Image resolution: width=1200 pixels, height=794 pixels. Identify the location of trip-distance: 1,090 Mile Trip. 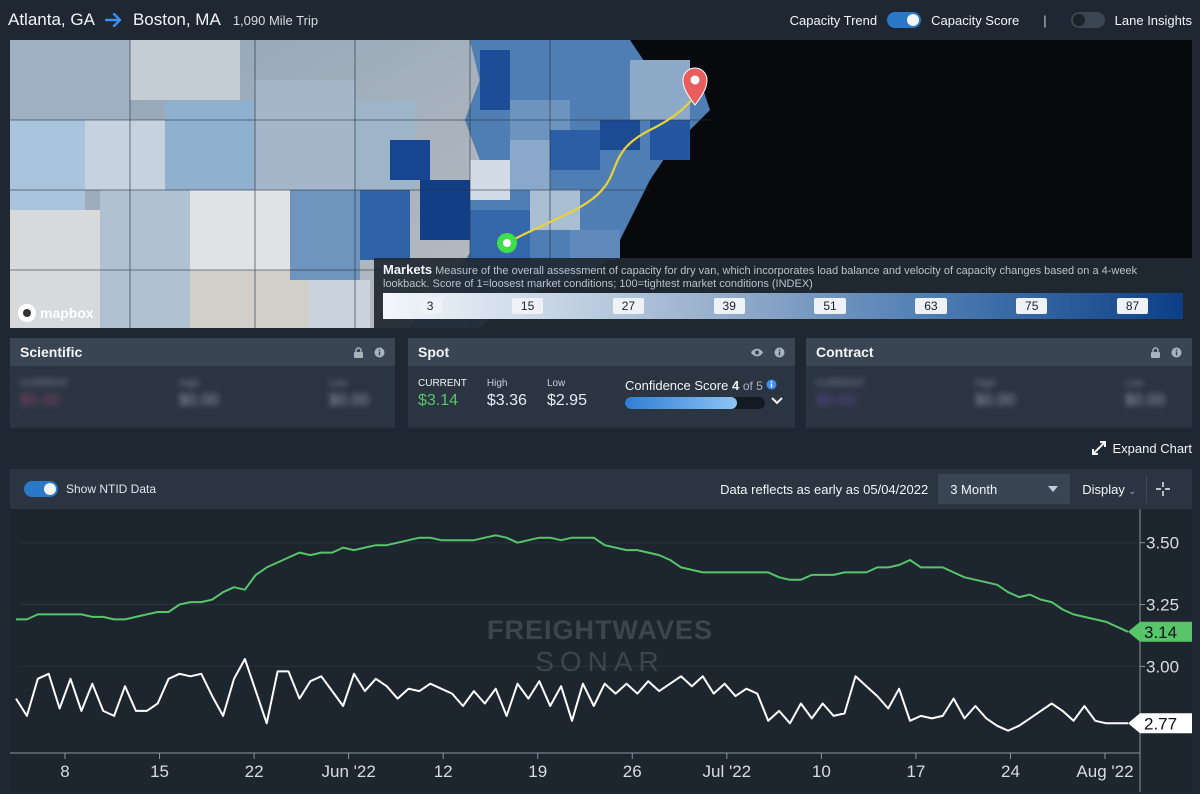
(275, 20).